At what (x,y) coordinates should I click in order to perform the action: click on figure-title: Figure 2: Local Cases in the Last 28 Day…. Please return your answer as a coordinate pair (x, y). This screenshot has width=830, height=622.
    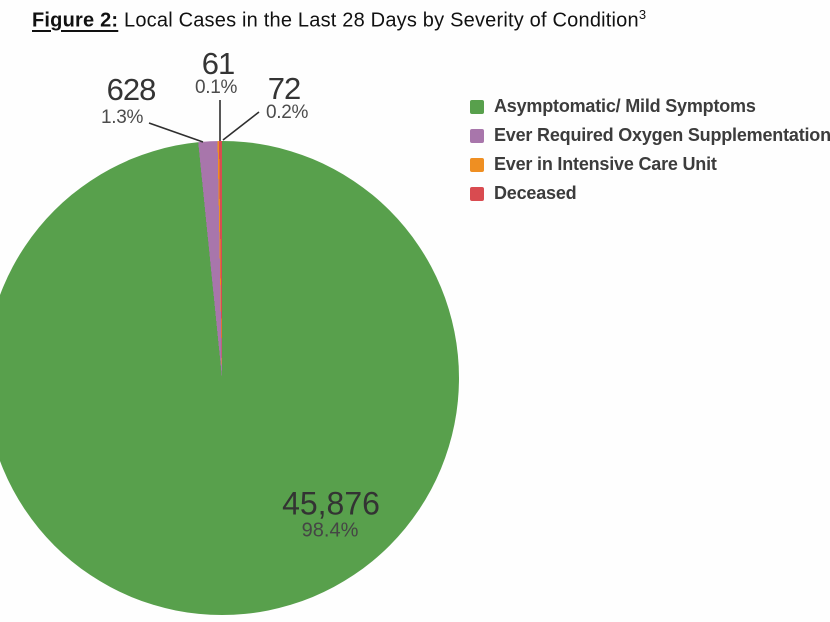
    Looking at the image, I should click on (339, 20).